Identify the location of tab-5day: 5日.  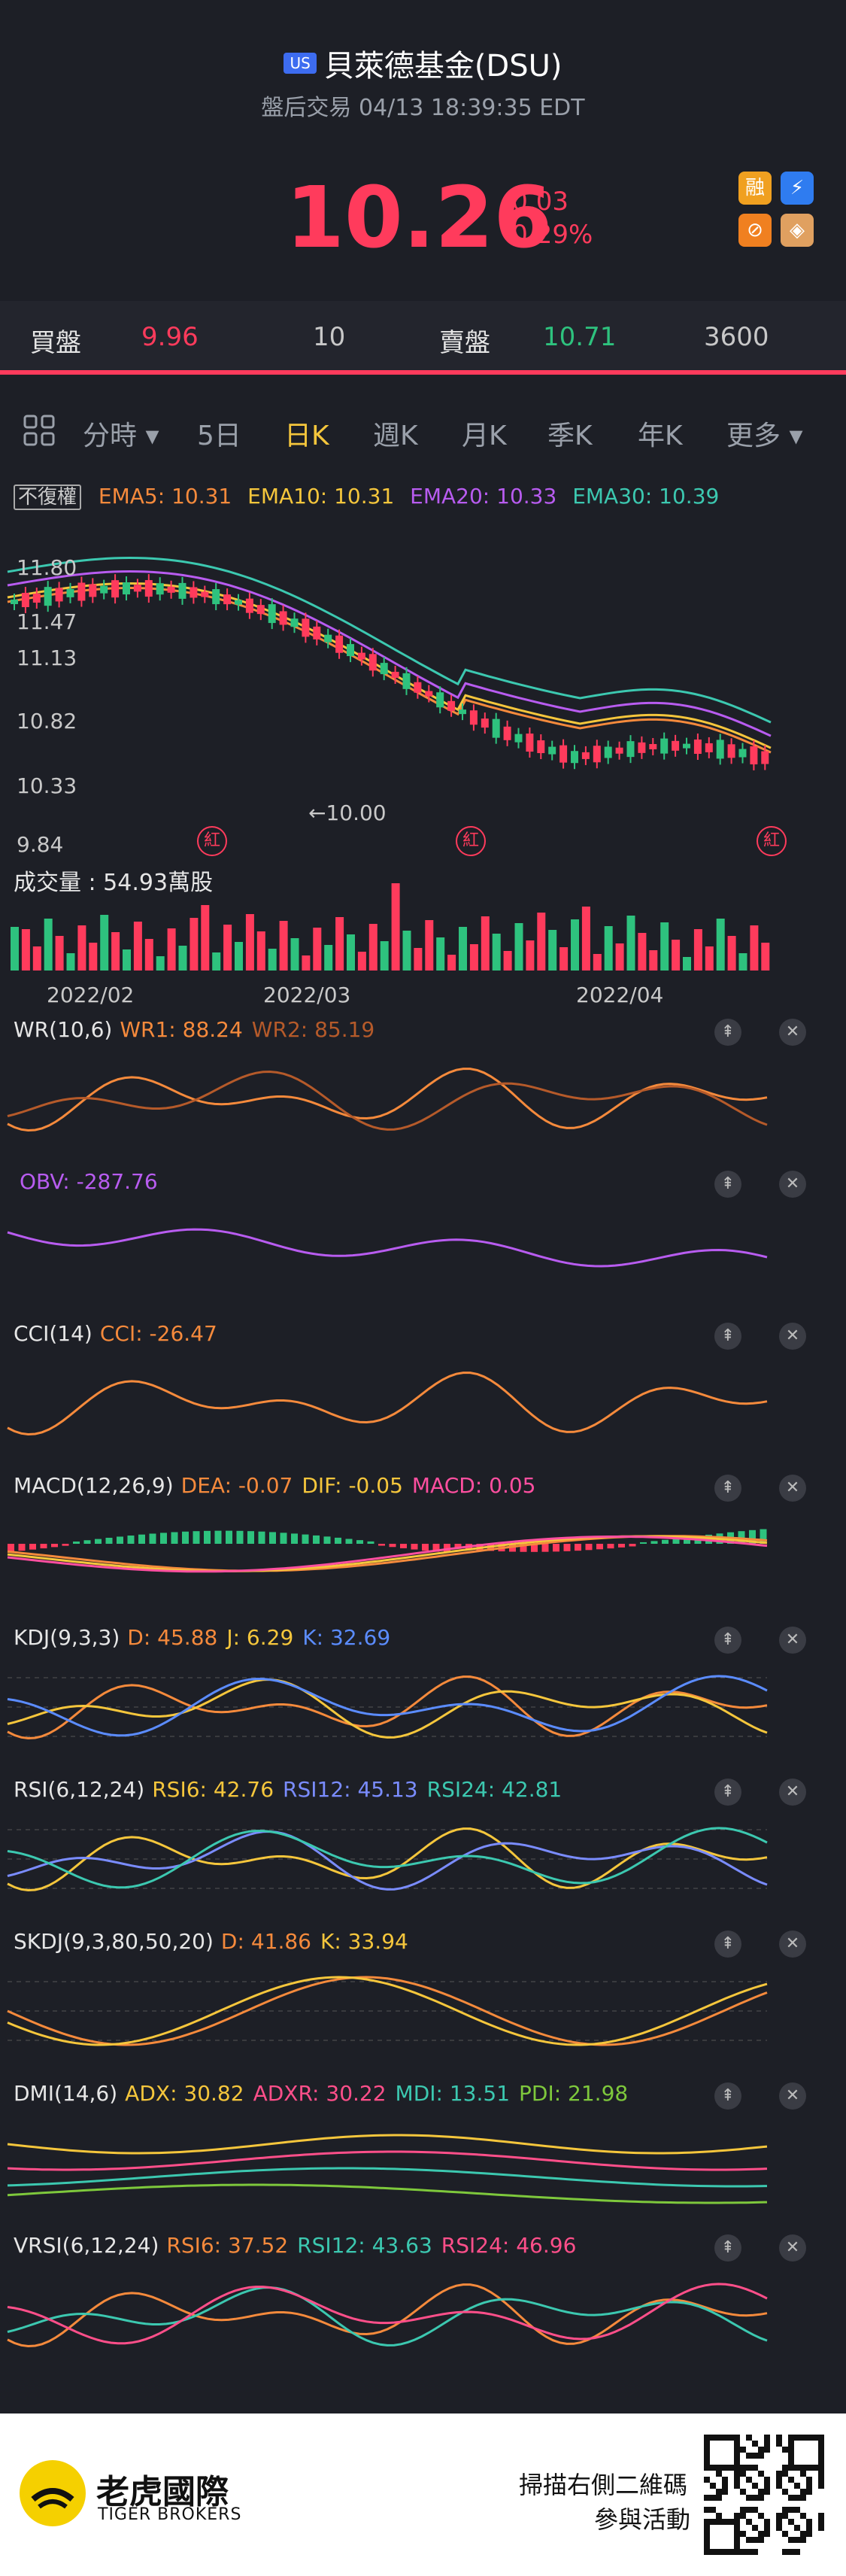
(219, 436).